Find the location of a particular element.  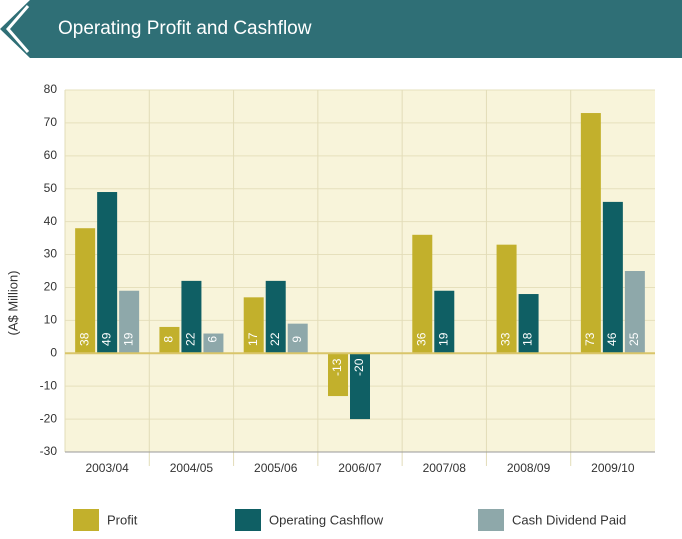

value-label: 46 is located at coordinates (612, 339).